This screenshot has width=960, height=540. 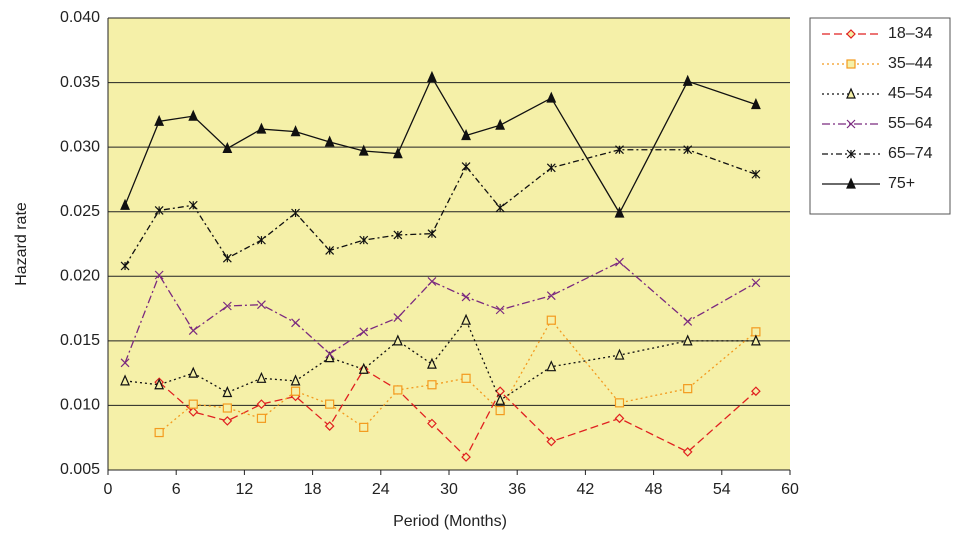 What do you see at coordinates (313, 489) in the screenshot?
I see `x-tick-label: 18` at bounding box center [313, 489].